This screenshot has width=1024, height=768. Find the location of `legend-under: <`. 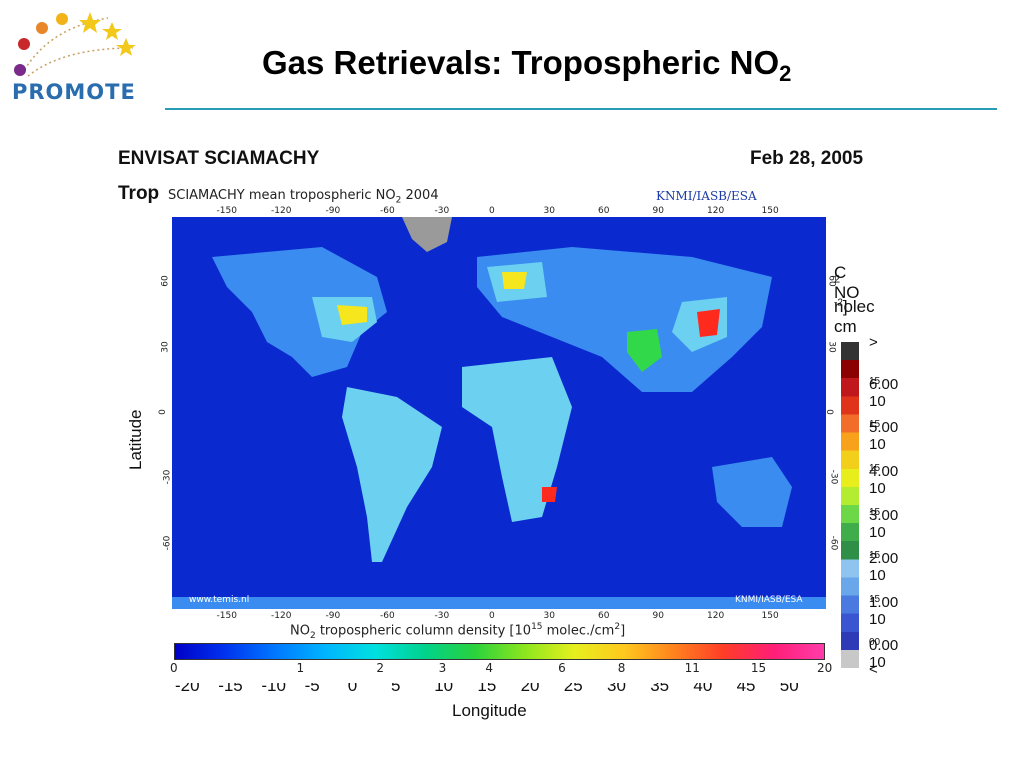

legend-under: < is located at coordinates (873, 669).